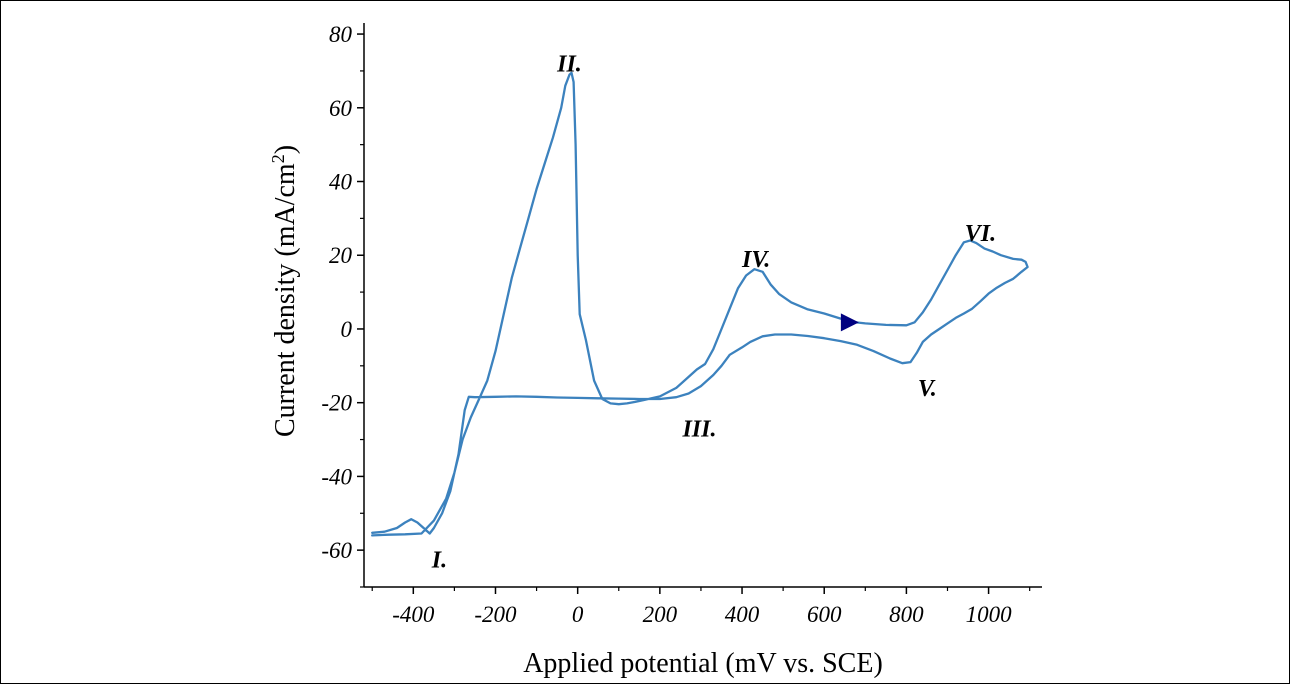 This screenshot has width=1290, height=685. Describe the element at coordinates (413, 614) in the screenshot. I see `x-tick-label: -400` at that location.